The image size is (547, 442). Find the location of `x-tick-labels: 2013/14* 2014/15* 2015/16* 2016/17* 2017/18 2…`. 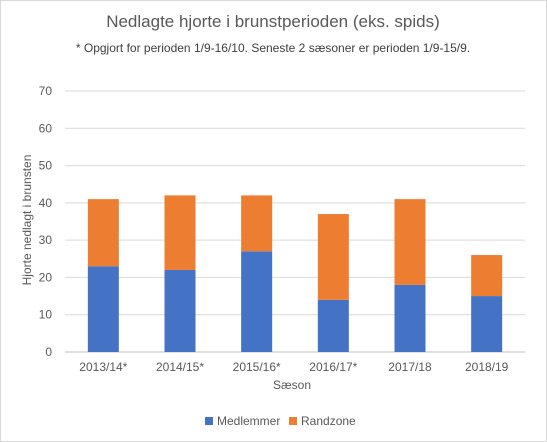

x-tick-labels: 2013/14* 2014/15* 2015/16* 2016/17* 2017/18 2… is located at coordinates (293, 367).